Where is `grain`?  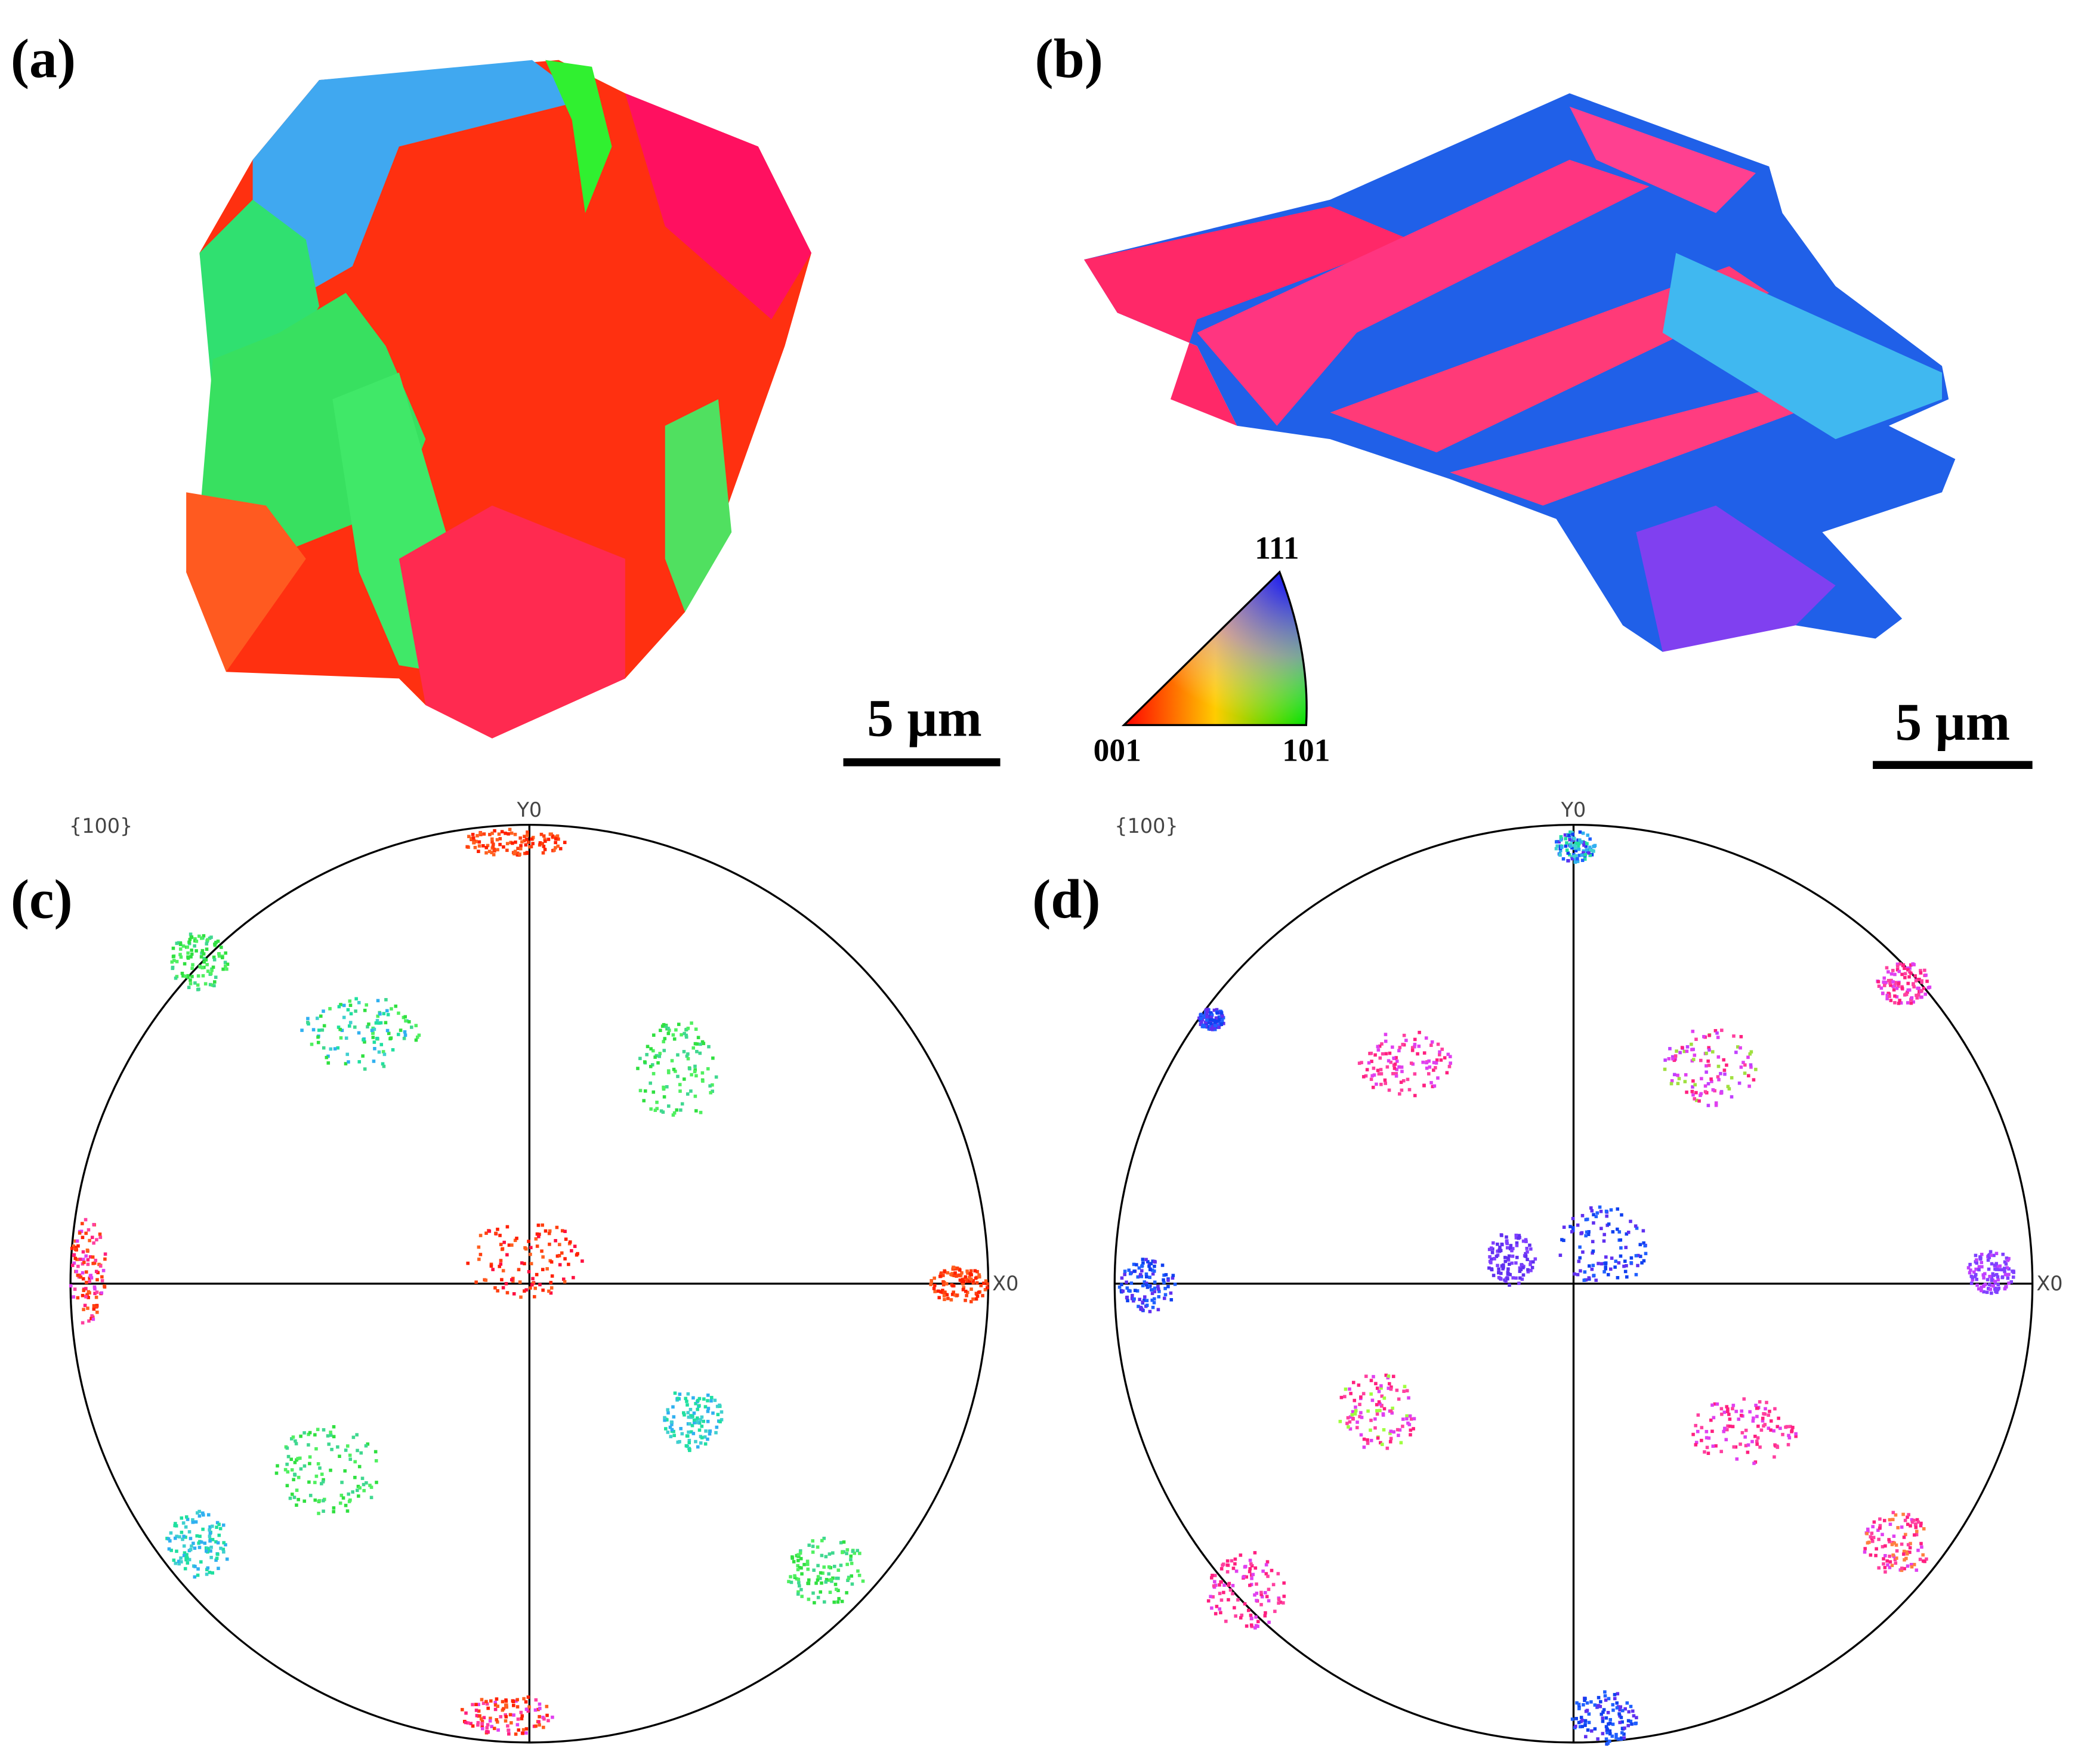 grain is located at coordinates (578, 137).